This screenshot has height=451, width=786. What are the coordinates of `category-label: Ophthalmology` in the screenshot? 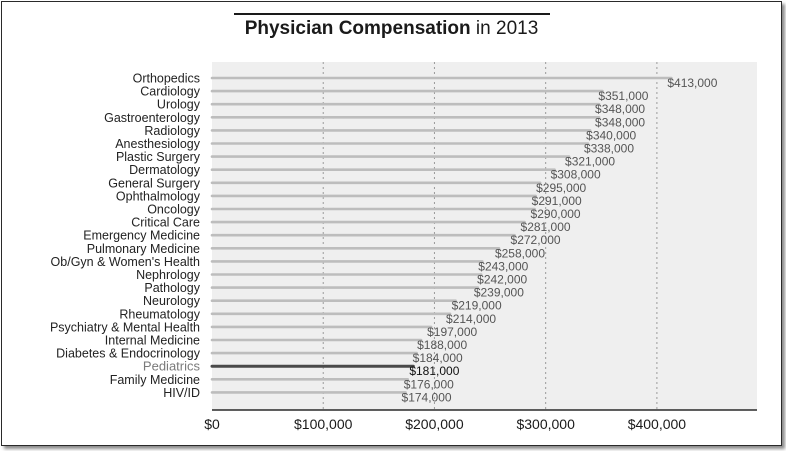 It's located at (158, 196).